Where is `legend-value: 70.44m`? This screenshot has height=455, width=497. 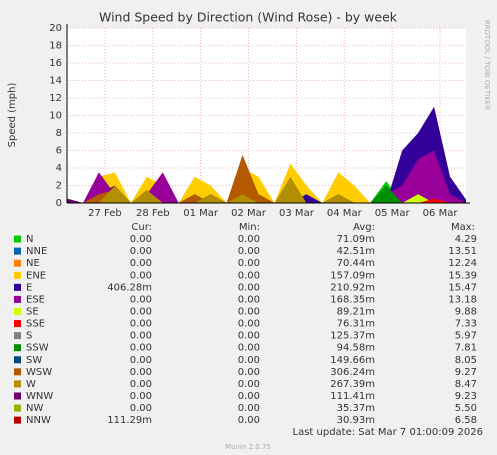
legend-value: 70.44m is located at coordinates (356, 263).